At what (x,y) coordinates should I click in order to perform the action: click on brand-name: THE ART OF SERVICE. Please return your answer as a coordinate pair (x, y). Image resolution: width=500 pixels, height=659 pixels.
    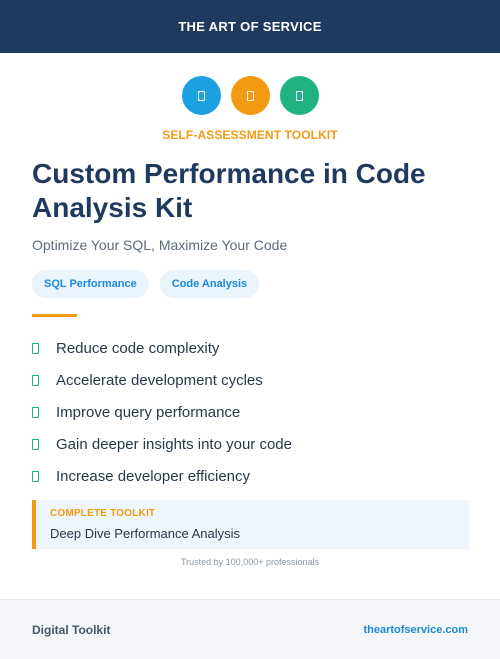
    Looking at the image, I should click on (250, 26).